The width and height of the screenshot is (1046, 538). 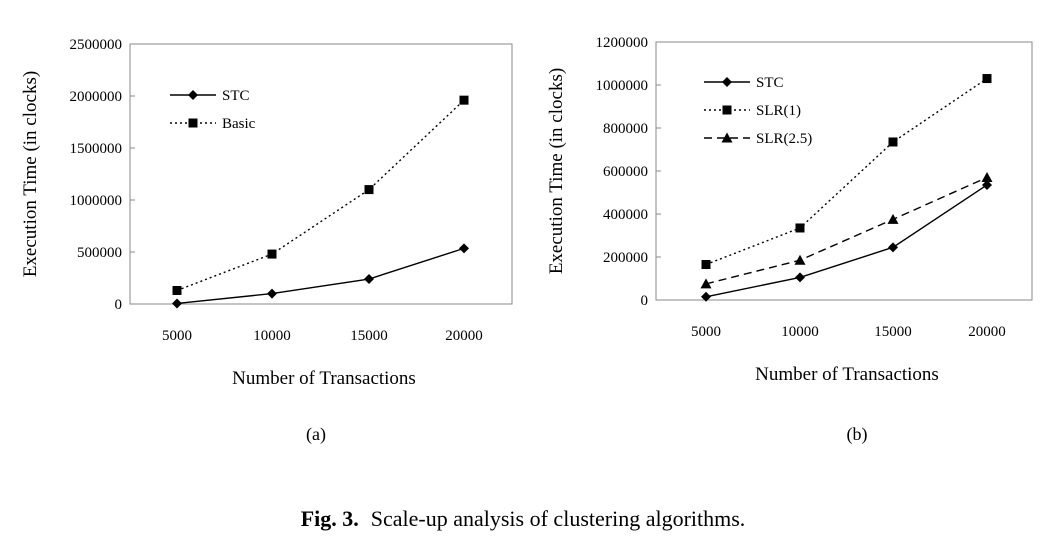 I want to click on x-axis-label-b: Number of Transactions, so click(x=847, y=374).